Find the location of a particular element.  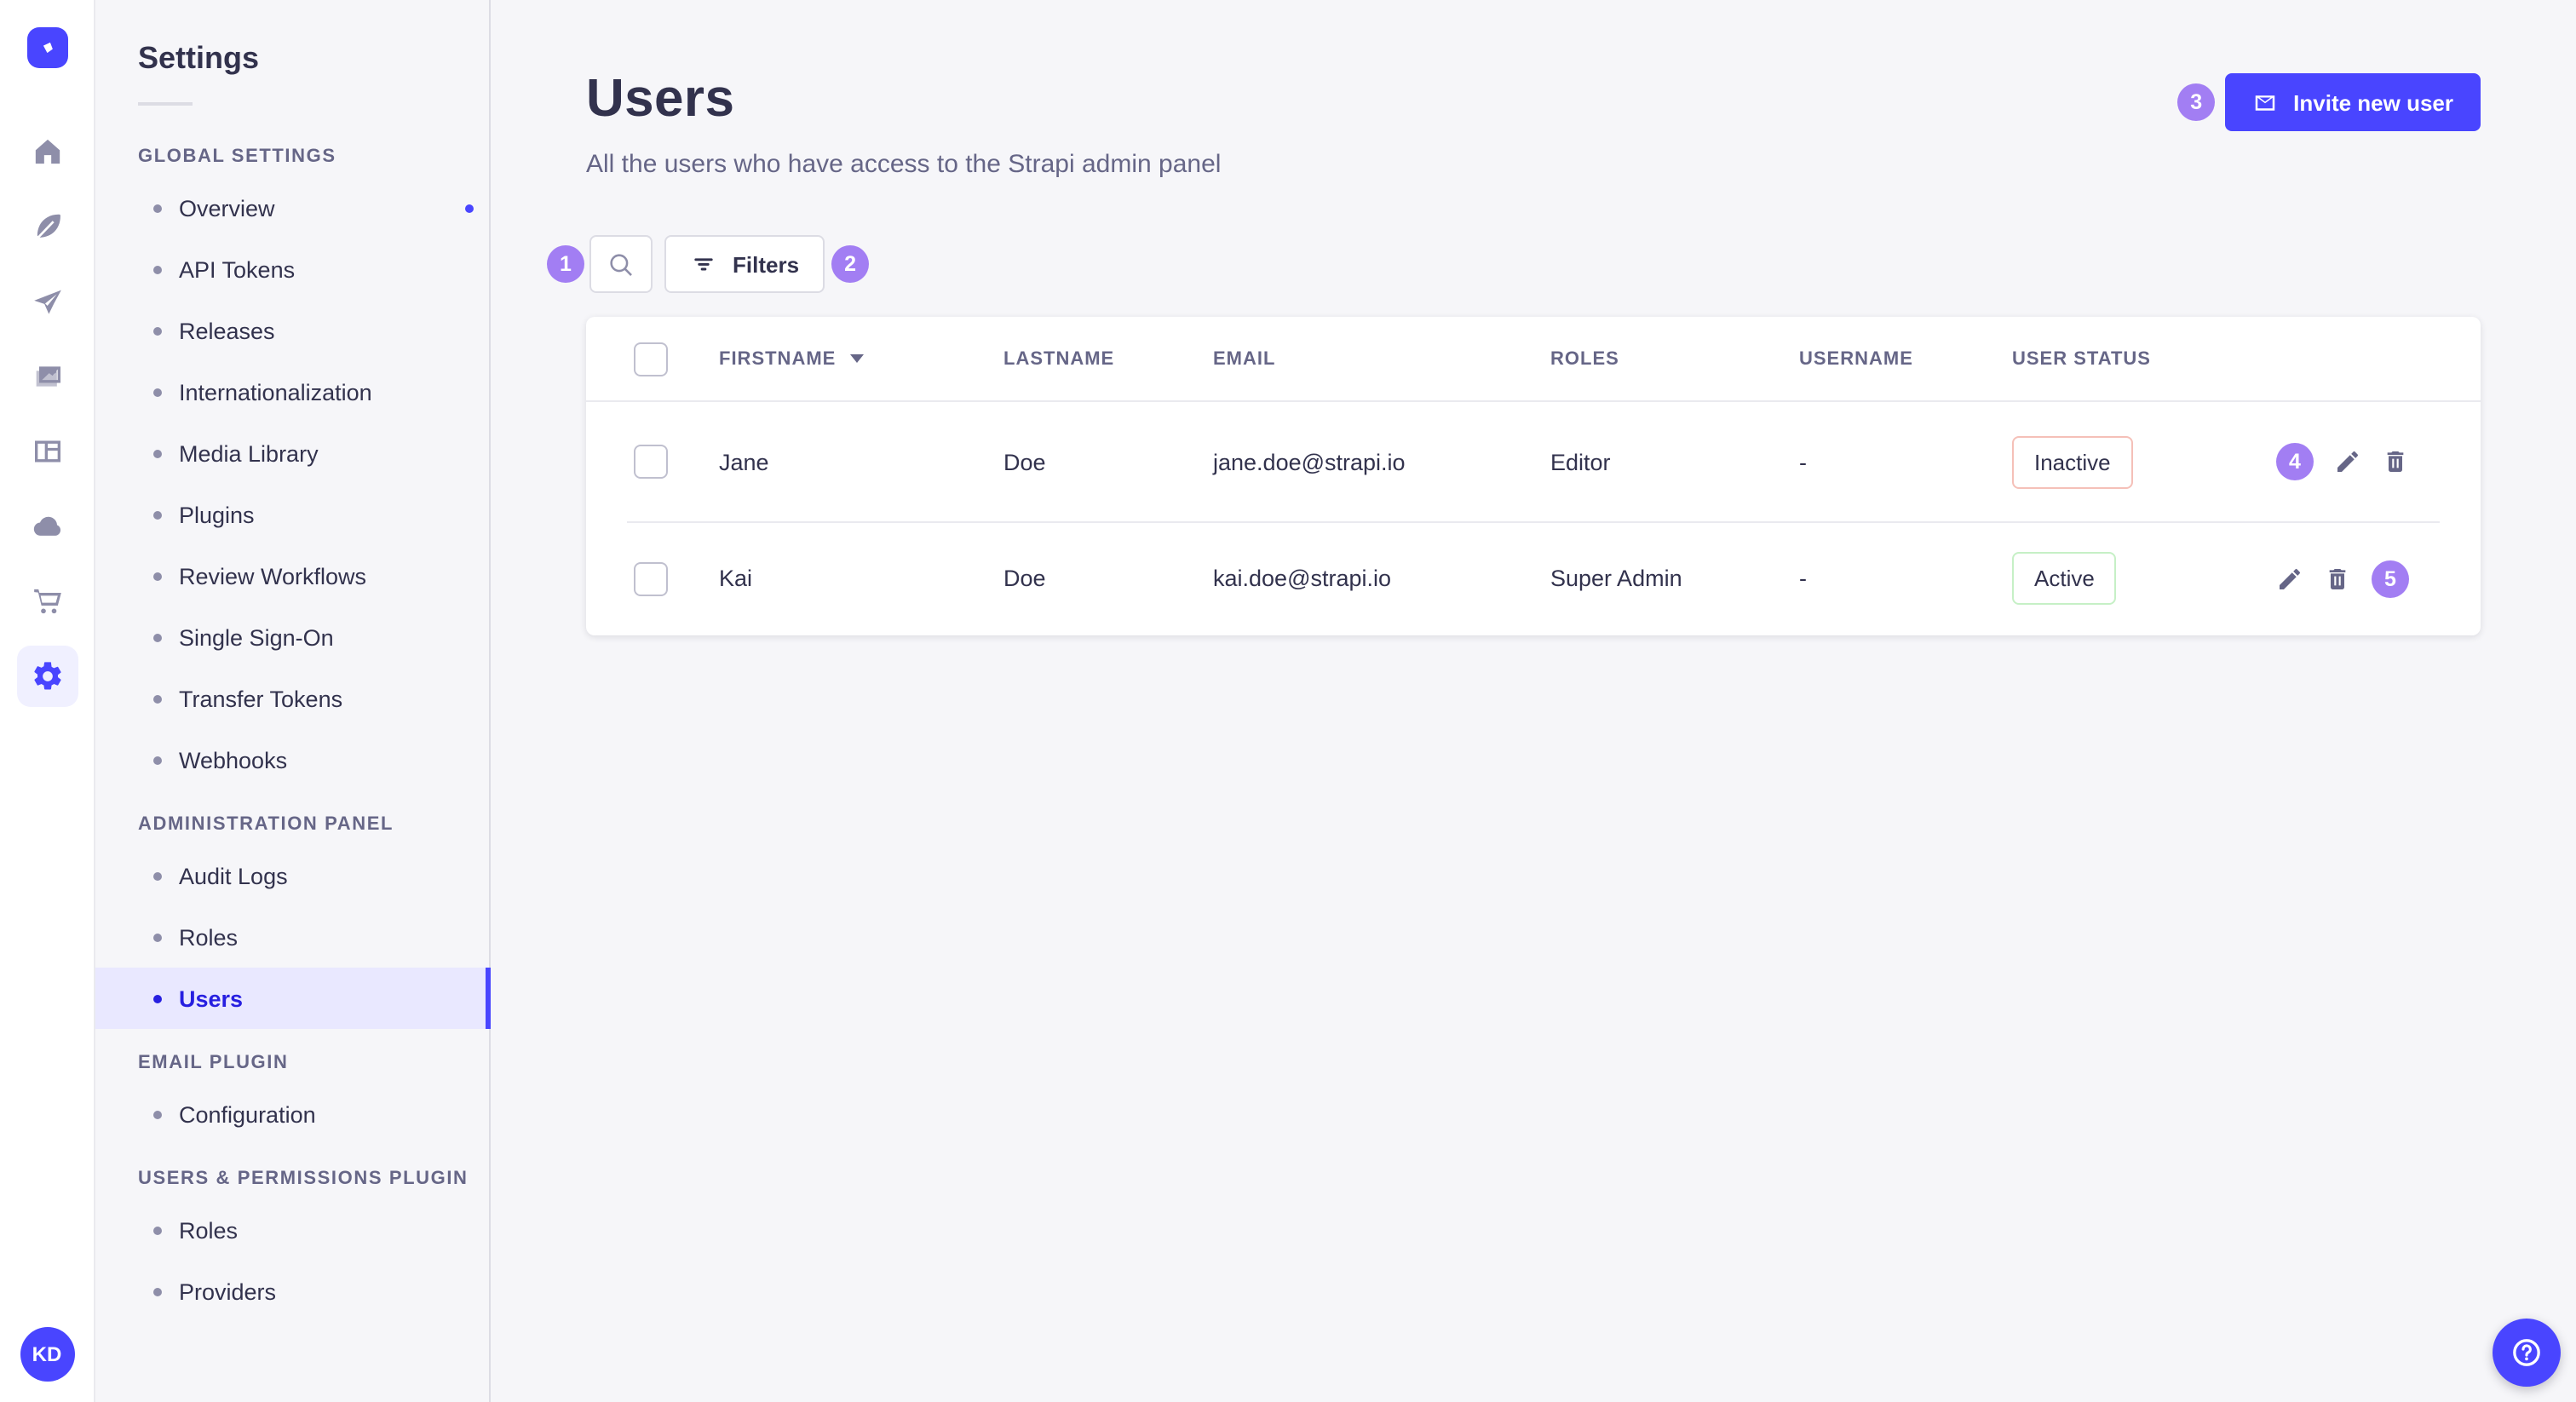

content-manager-icon is located at coordinates (47, 451).